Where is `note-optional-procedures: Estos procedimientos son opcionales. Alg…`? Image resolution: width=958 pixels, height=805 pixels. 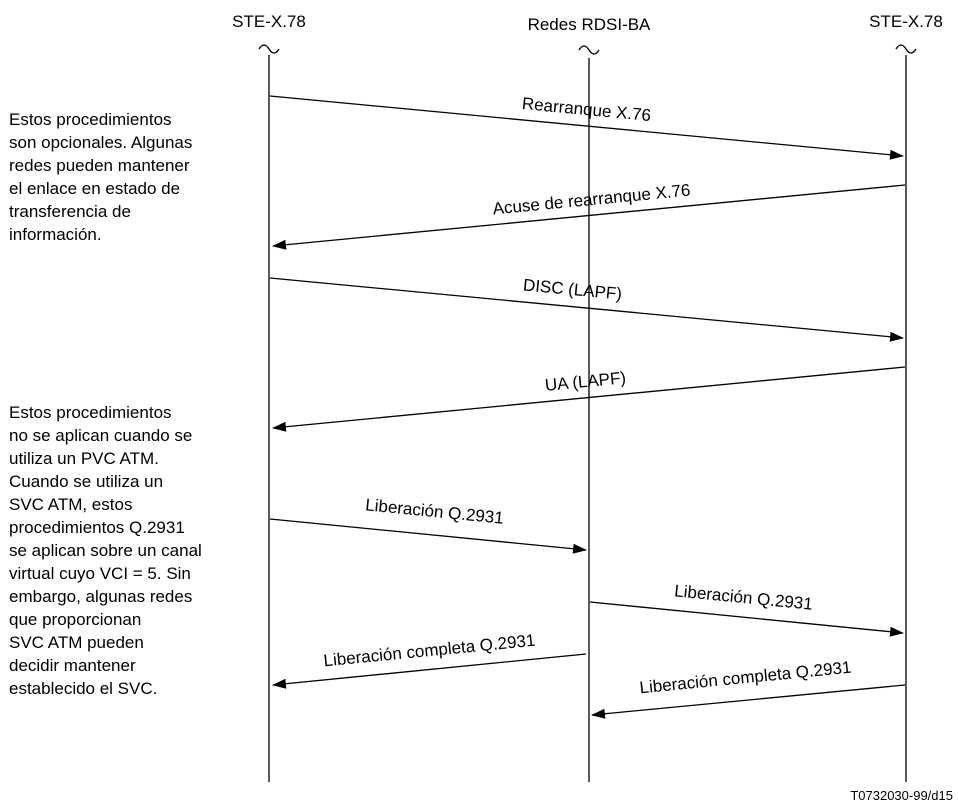
note-optional-procedures: Estos procedimientos son opcionales. Alg… is located at coordinates (100, 177).